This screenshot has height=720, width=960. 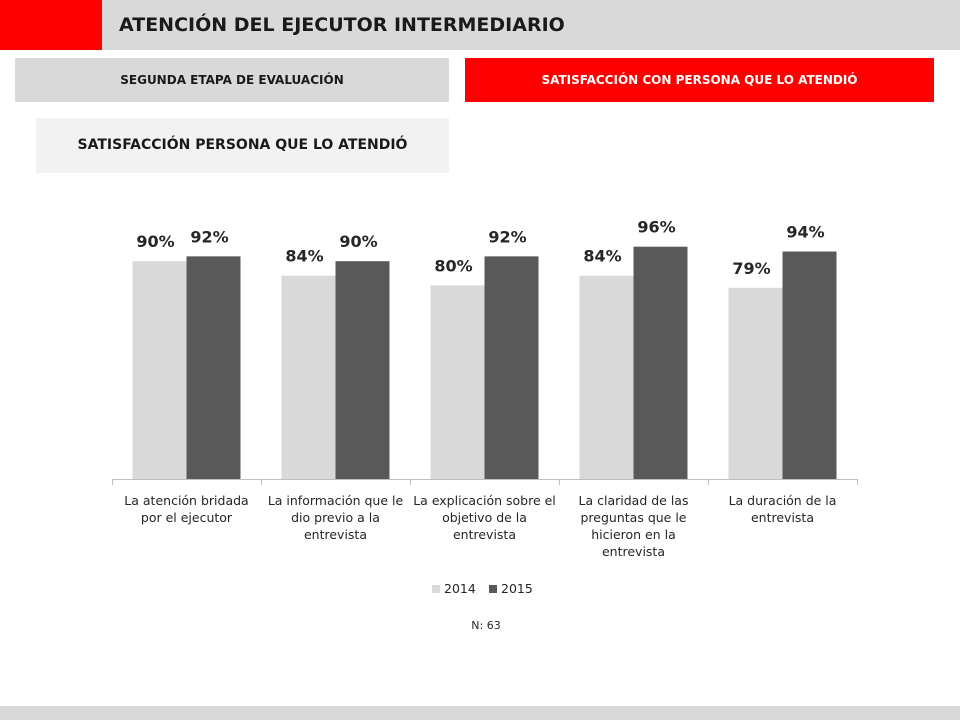 What do you see at coordinates (633, 534) in the screenshot?
I see `category-label-line: hicieron en la` at bounding box center [633, 534].